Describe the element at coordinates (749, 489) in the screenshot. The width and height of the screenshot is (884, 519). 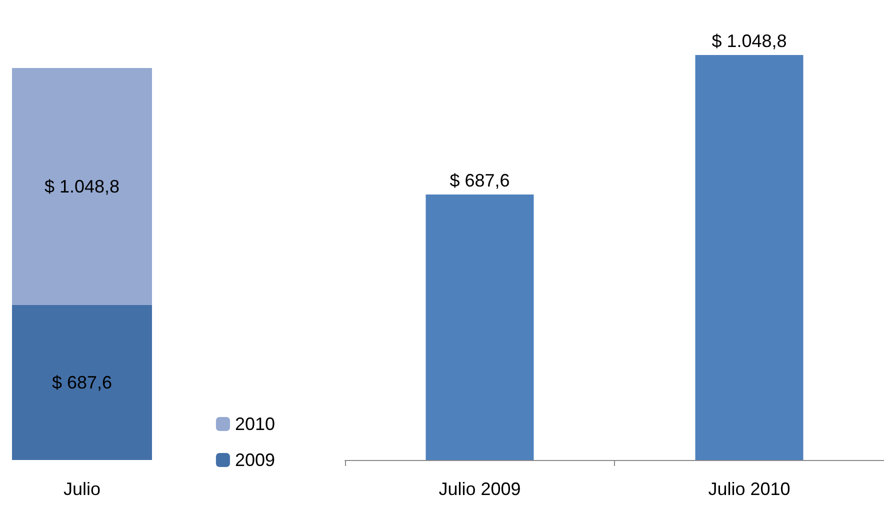
I see `x-tick-label: Julio 2010` at that location.